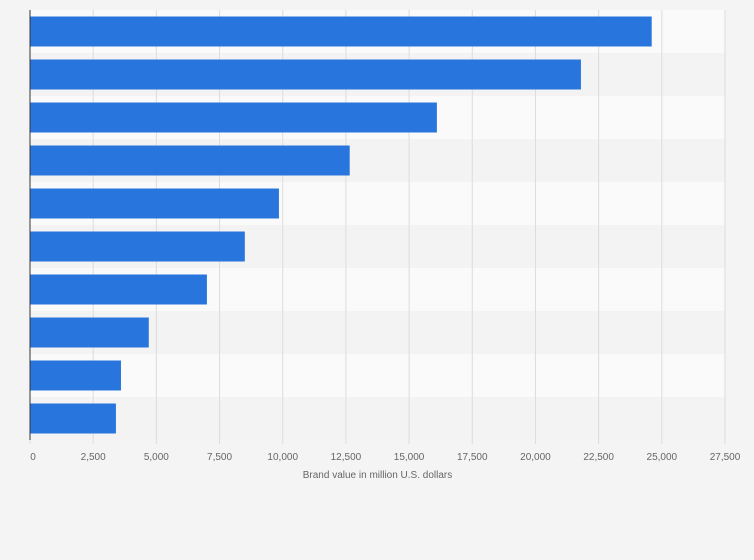  I want to click on x-tick-label: 20,000, so click(535, 457).